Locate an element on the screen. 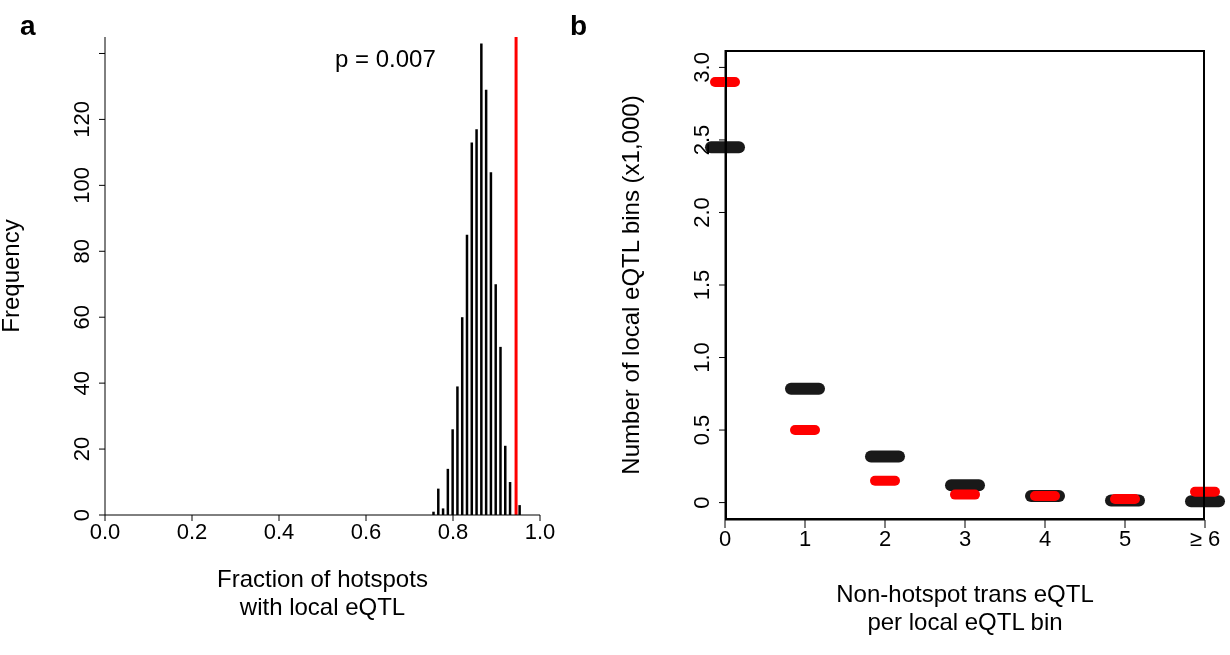 This screenshot has height=655, width=1230. x-tick-label: 3 is located at coordinates (965, 538).